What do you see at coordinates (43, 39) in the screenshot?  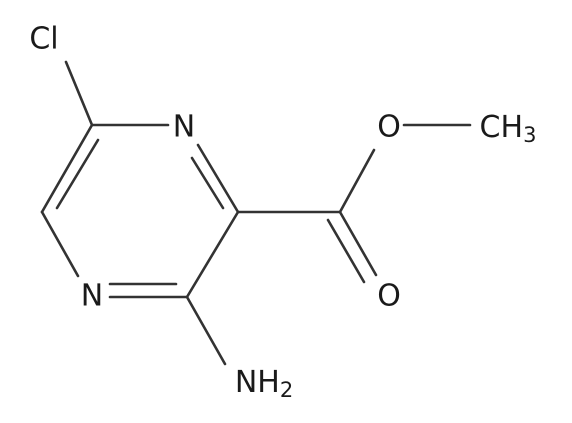 I see `atom-label: Cl` at bounding box center [43, 39].